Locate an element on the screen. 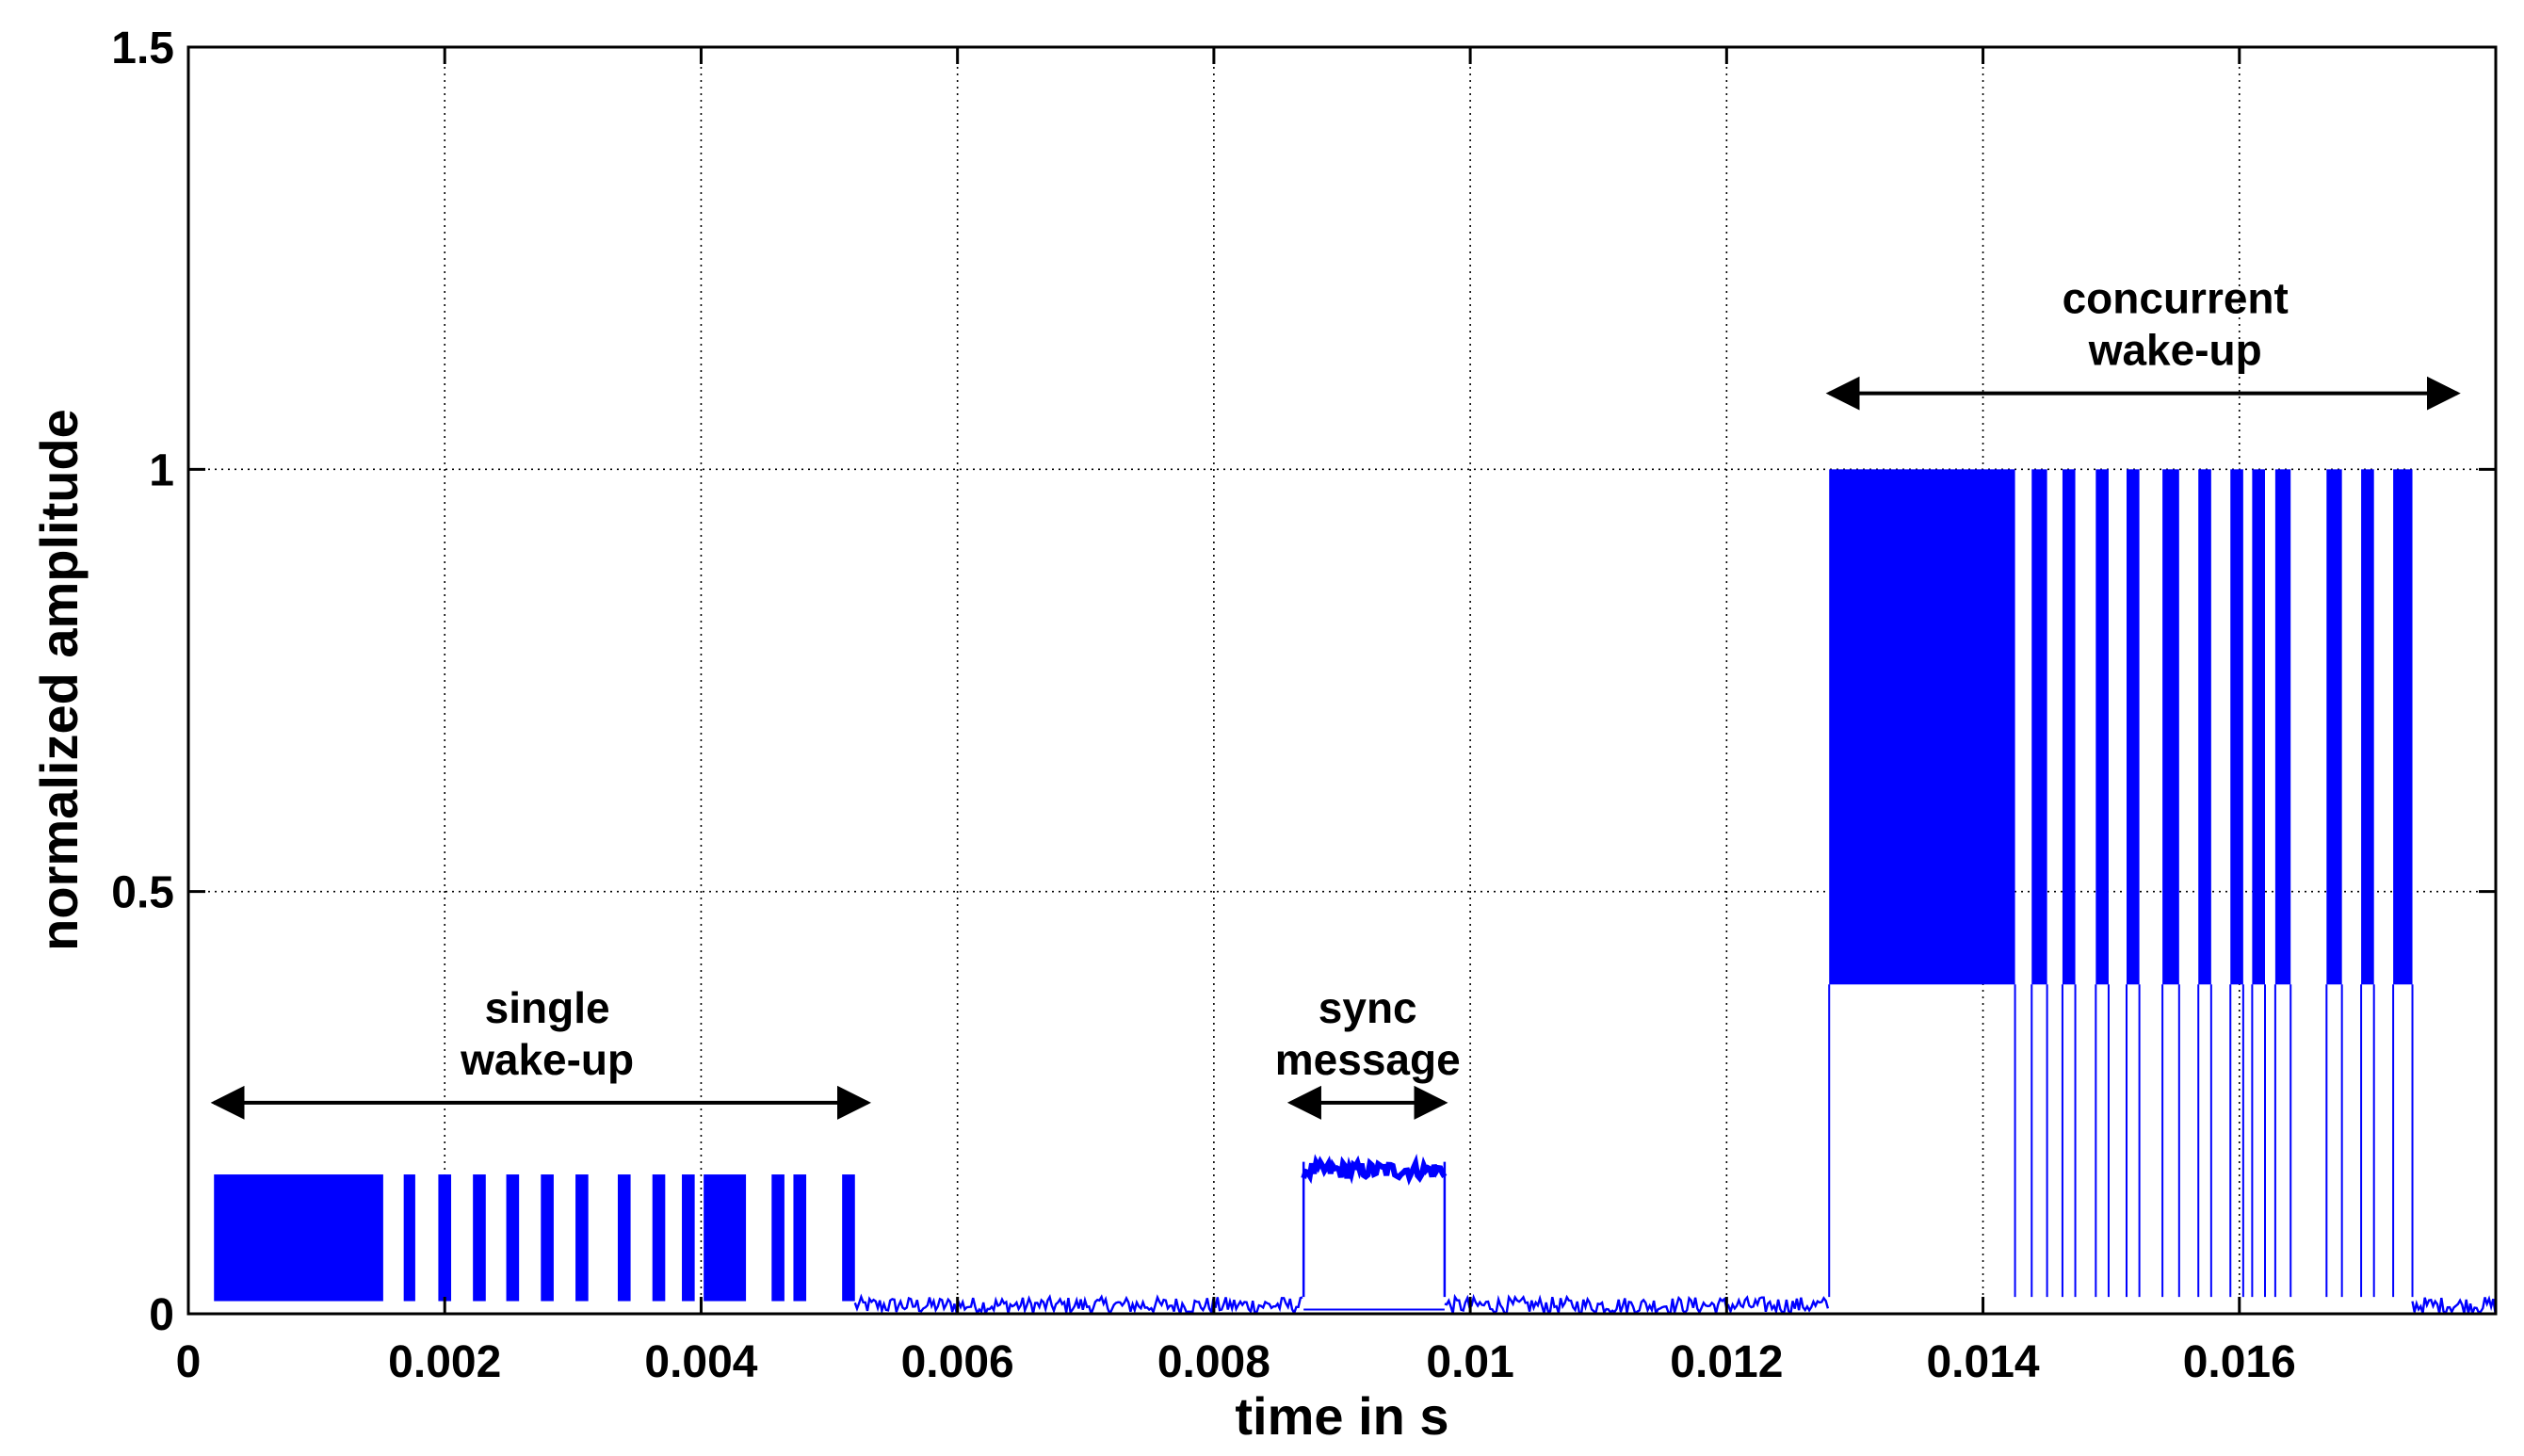 This screenshot has width=2524, height=1456. x-tick-label-3: 0.006 is located at coordinates (958, 1362).